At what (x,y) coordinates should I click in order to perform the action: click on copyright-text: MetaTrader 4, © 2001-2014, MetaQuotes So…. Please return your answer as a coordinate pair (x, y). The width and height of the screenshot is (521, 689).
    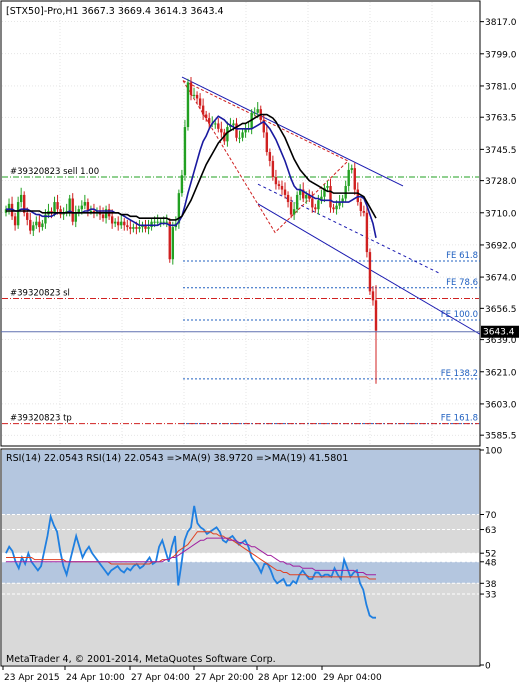
    Looking at the image, I should click on (141, 659).